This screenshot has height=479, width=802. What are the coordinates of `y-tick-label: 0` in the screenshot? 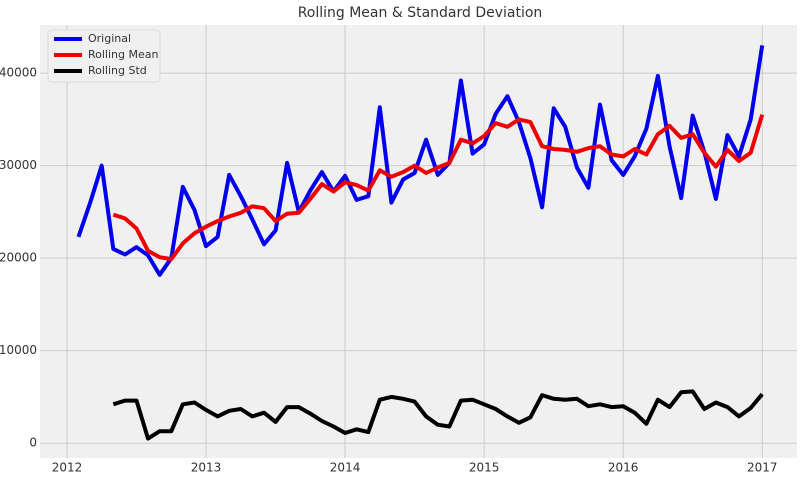 It's located at (33, 443).